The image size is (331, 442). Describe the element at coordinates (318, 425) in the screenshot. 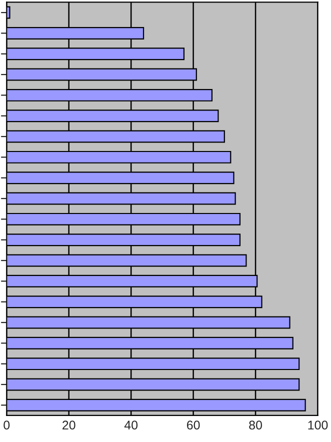

I see `x-tick-label: 100` at that location.